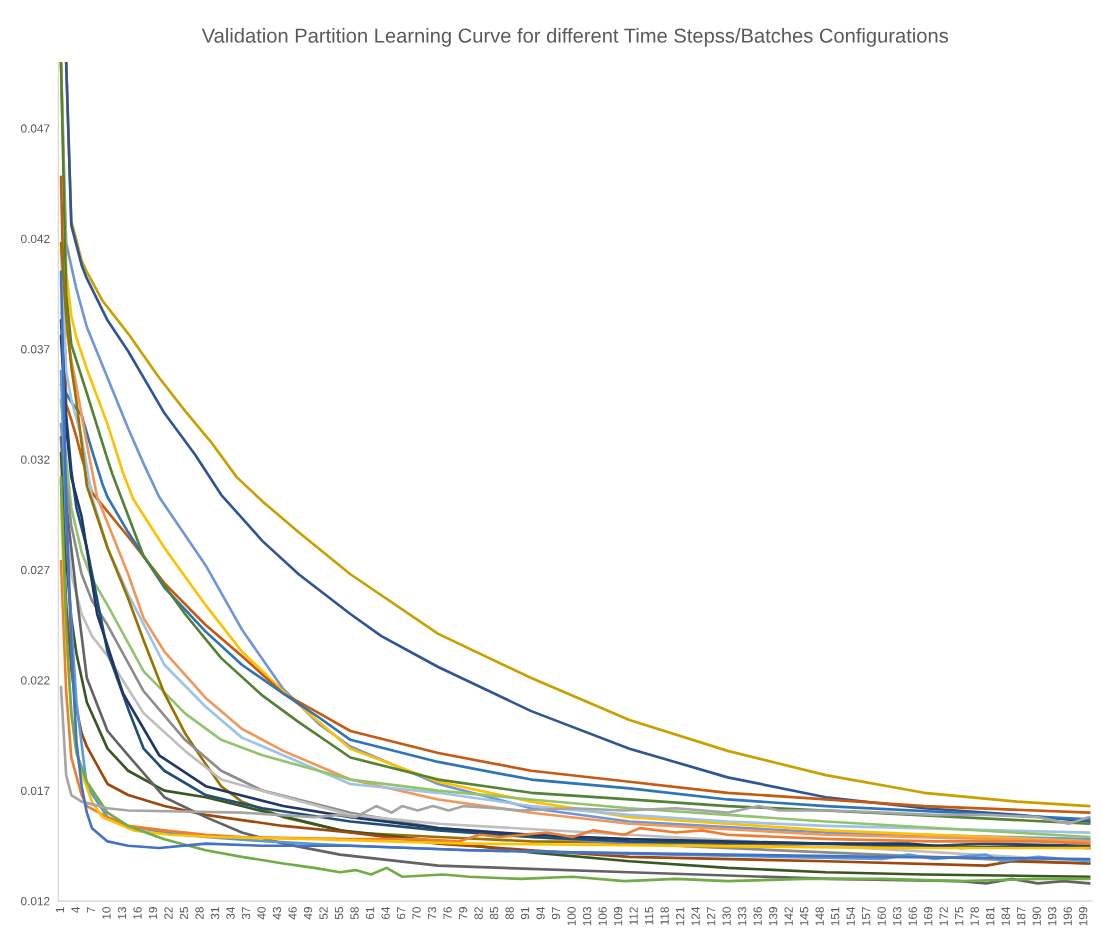  Describe the element at coordinates (571, 916) in the screenshot. I see `x-tick-label: 100` at that location.